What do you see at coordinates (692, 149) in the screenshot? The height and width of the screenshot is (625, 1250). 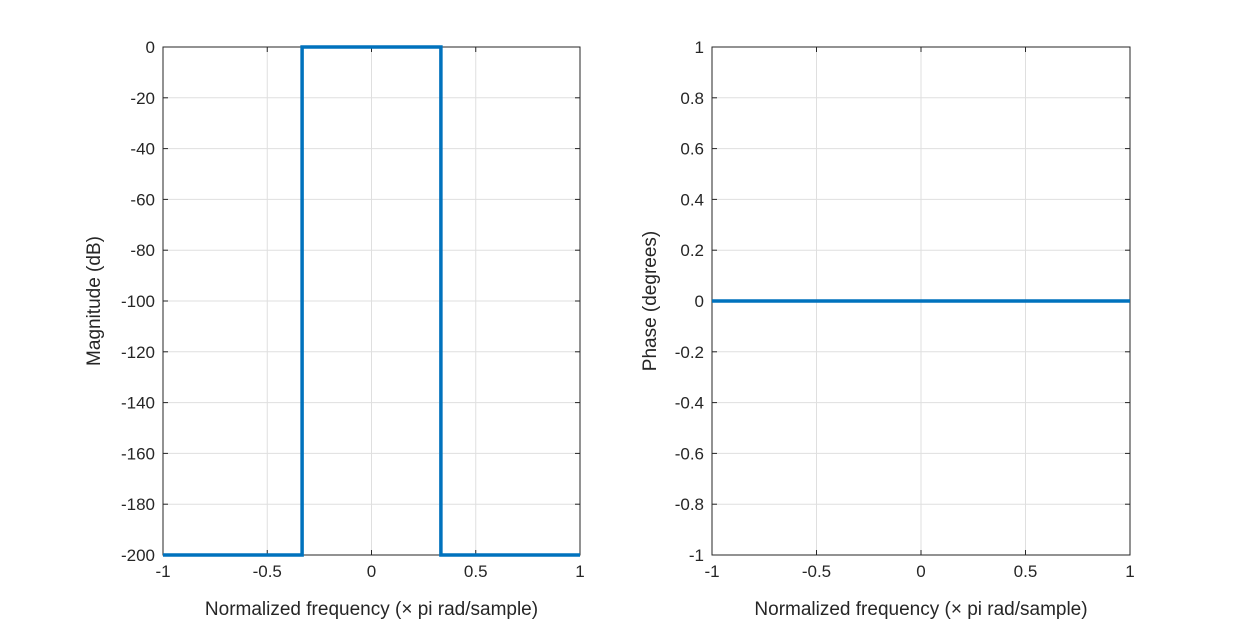 I see `phase-y-tick-label-2: 0.6` at bounding box center [692, 149].